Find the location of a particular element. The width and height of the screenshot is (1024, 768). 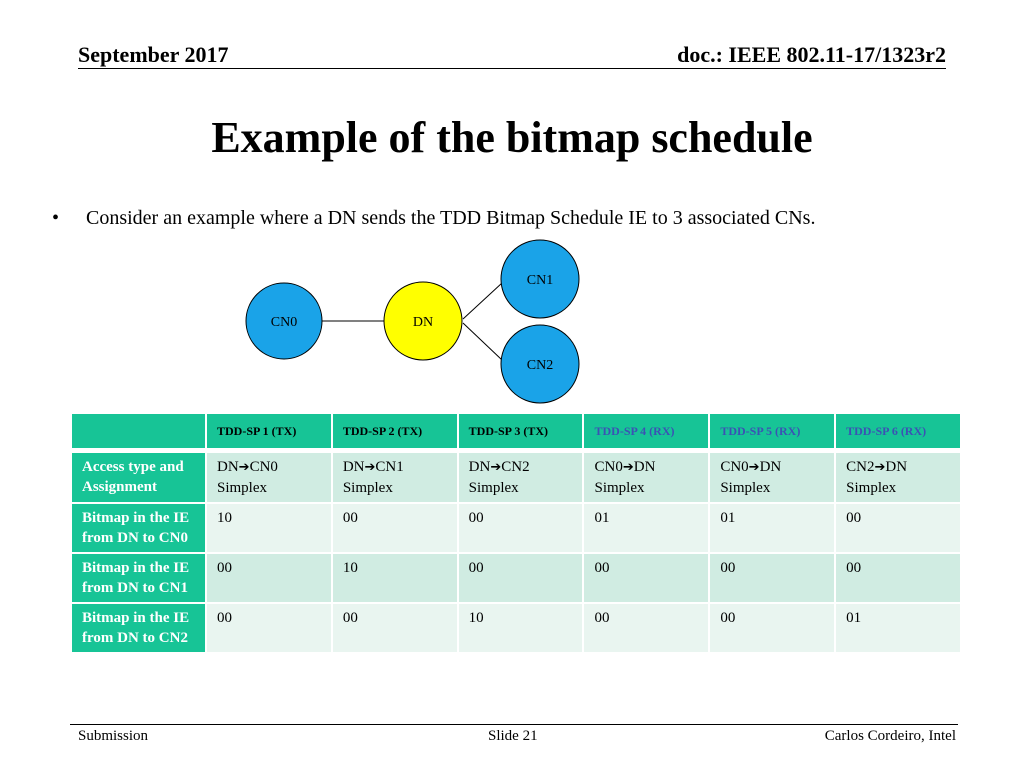

node-cn2: CN2 is located at coordinates (540, 364).